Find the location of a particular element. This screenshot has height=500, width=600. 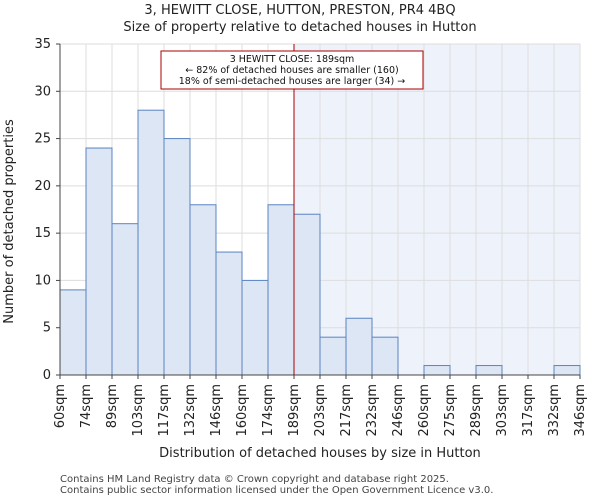

x-tick-label: 332sqm is located at coordinates (554, 410).